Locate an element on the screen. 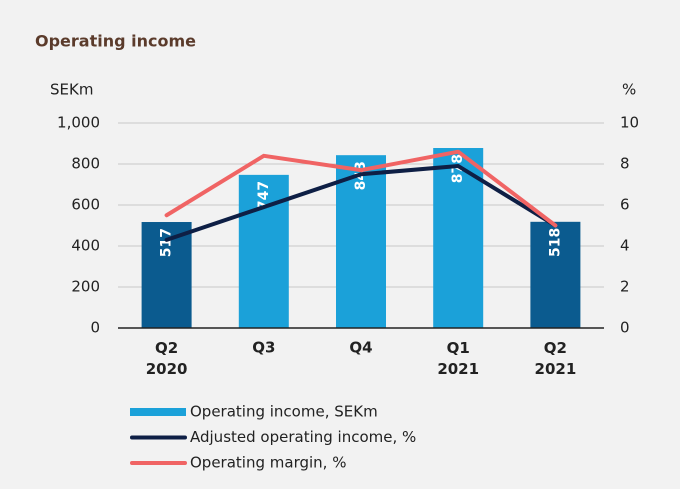 The image size is (680, 489). y2-tick-label: 6 is located at coordinates (625, 205).